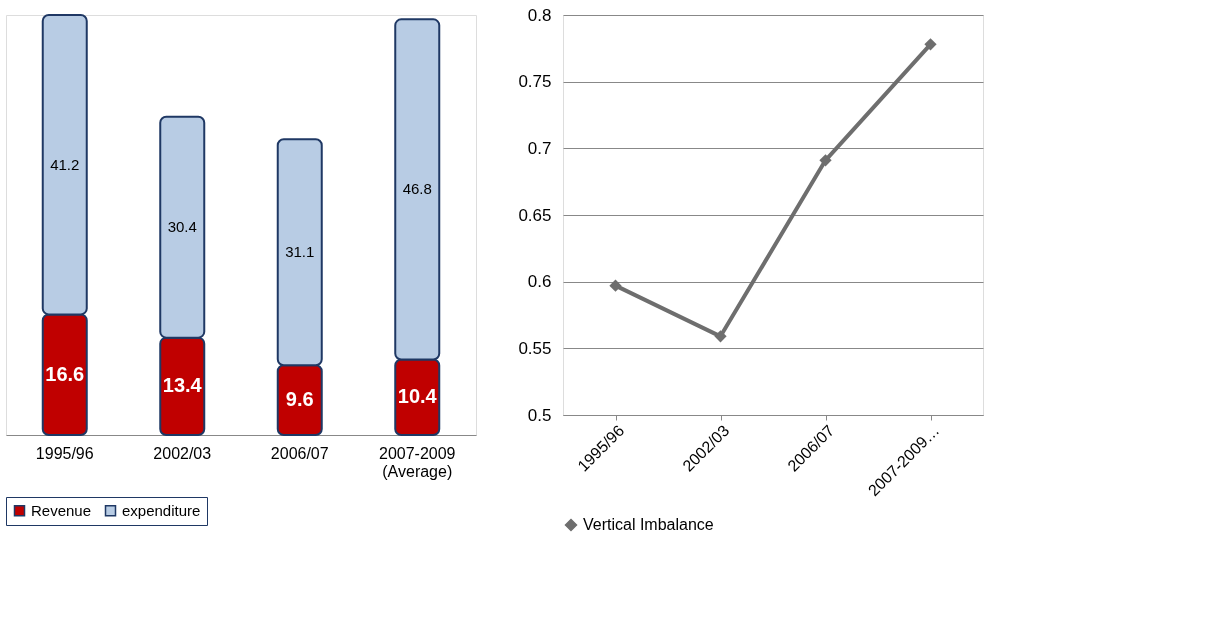 This screenshot has width=1207, height=631. What do you see at coordinates (65, 373) in the screenshot?
I see `data-label: 16.6` at bounding box center [65, 373].